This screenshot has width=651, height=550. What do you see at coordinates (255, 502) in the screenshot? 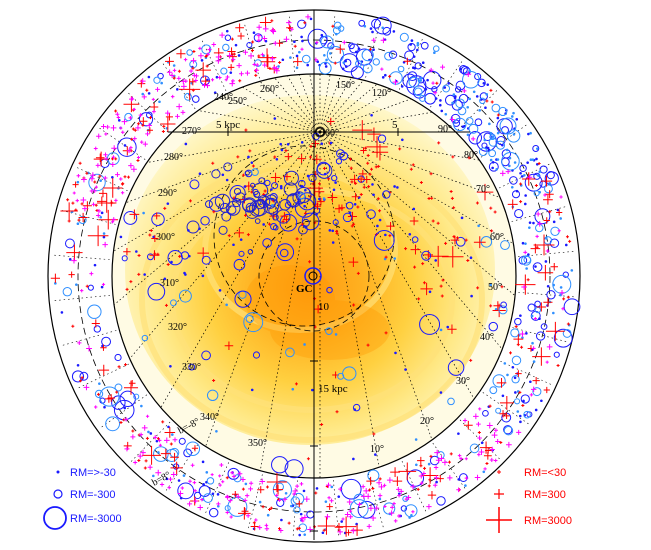
I see `ring-longitude-line` at bounding box center [255, 502].